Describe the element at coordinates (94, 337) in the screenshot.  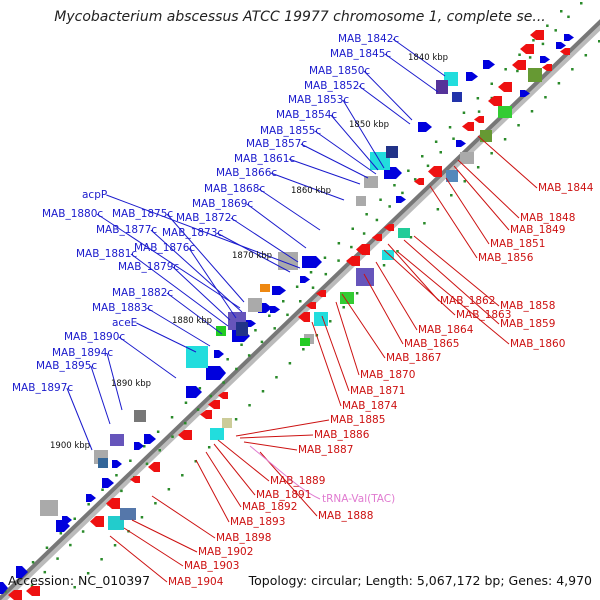
I see `gene-label-forward: MAB_1890c` at that location.